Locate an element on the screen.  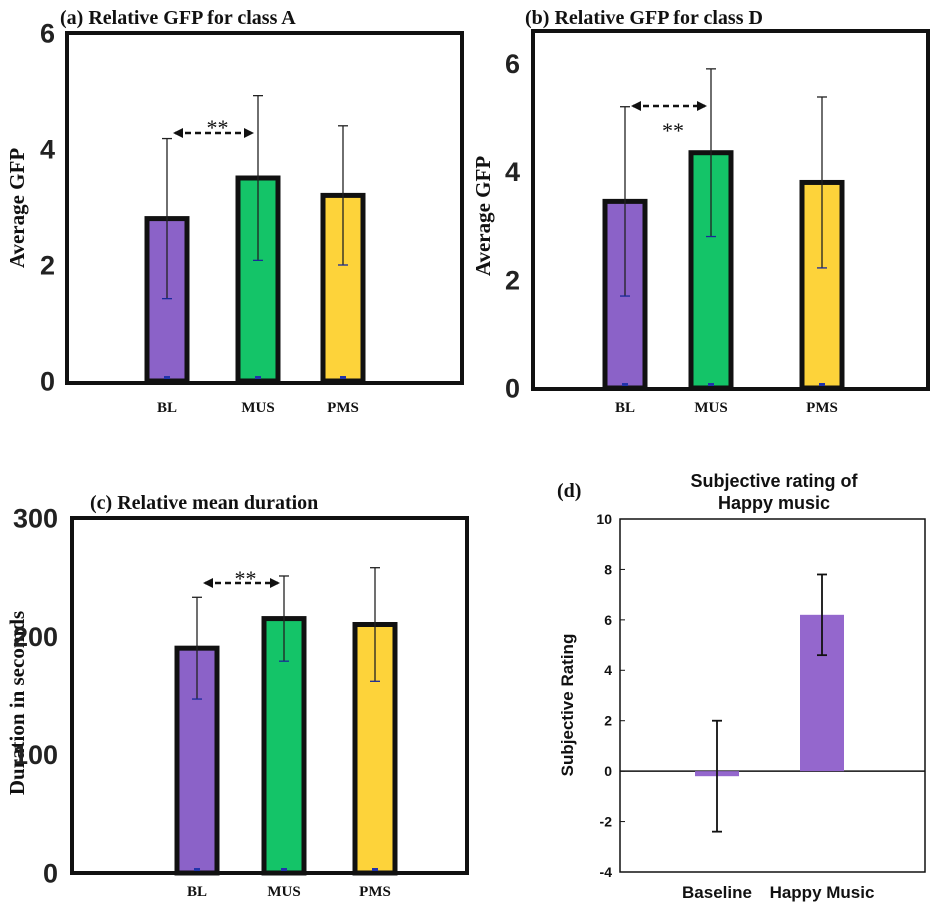
panel-d-xtick-label: Baseline is located at coordinates (717, 892).